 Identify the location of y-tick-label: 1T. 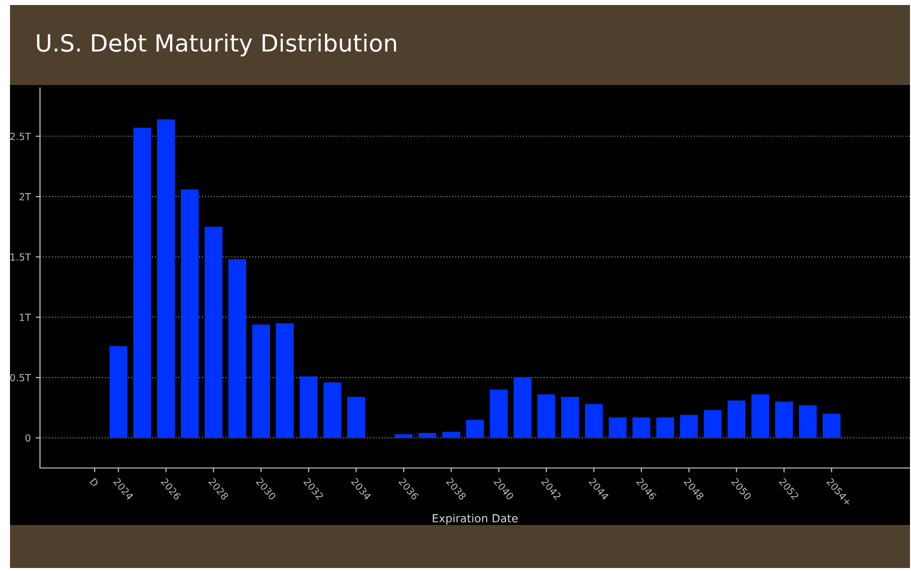
(25, 317).